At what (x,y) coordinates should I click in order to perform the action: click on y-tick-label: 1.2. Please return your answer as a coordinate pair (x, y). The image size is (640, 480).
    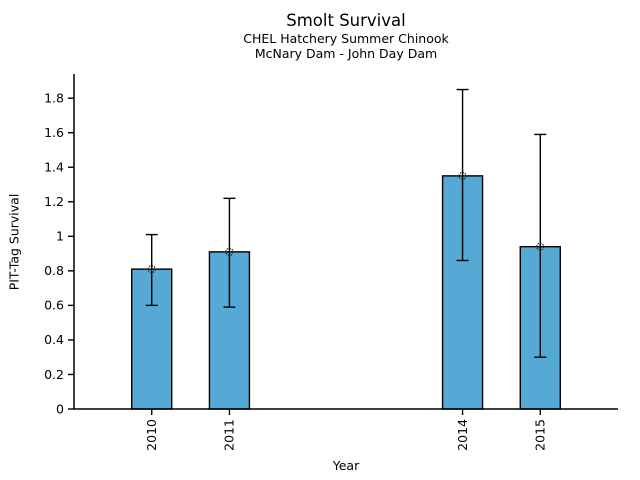
    Looking at the image, I should click on (54, 201).